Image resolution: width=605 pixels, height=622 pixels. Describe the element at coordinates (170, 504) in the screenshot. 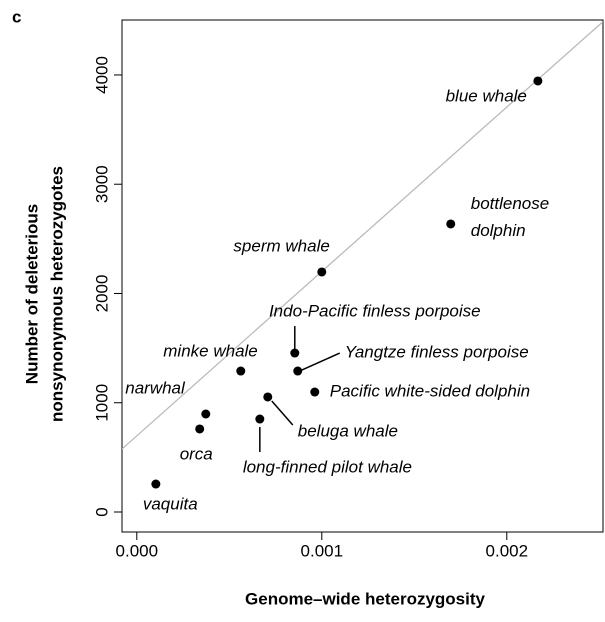

I see `point-label: vaquita` at that location.